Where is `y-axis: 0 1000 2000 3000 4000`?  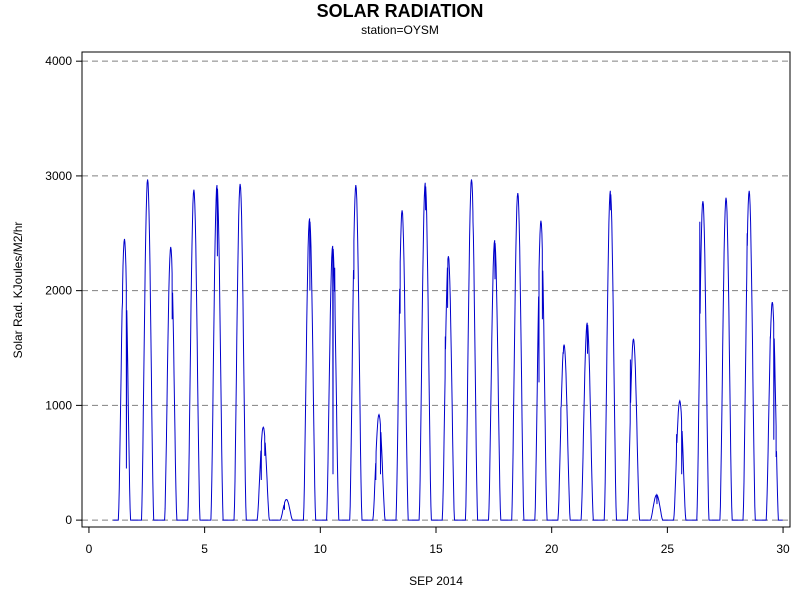 y-axis: 0 1000 2000 3000 4000 is located at coordinates (63, 290).